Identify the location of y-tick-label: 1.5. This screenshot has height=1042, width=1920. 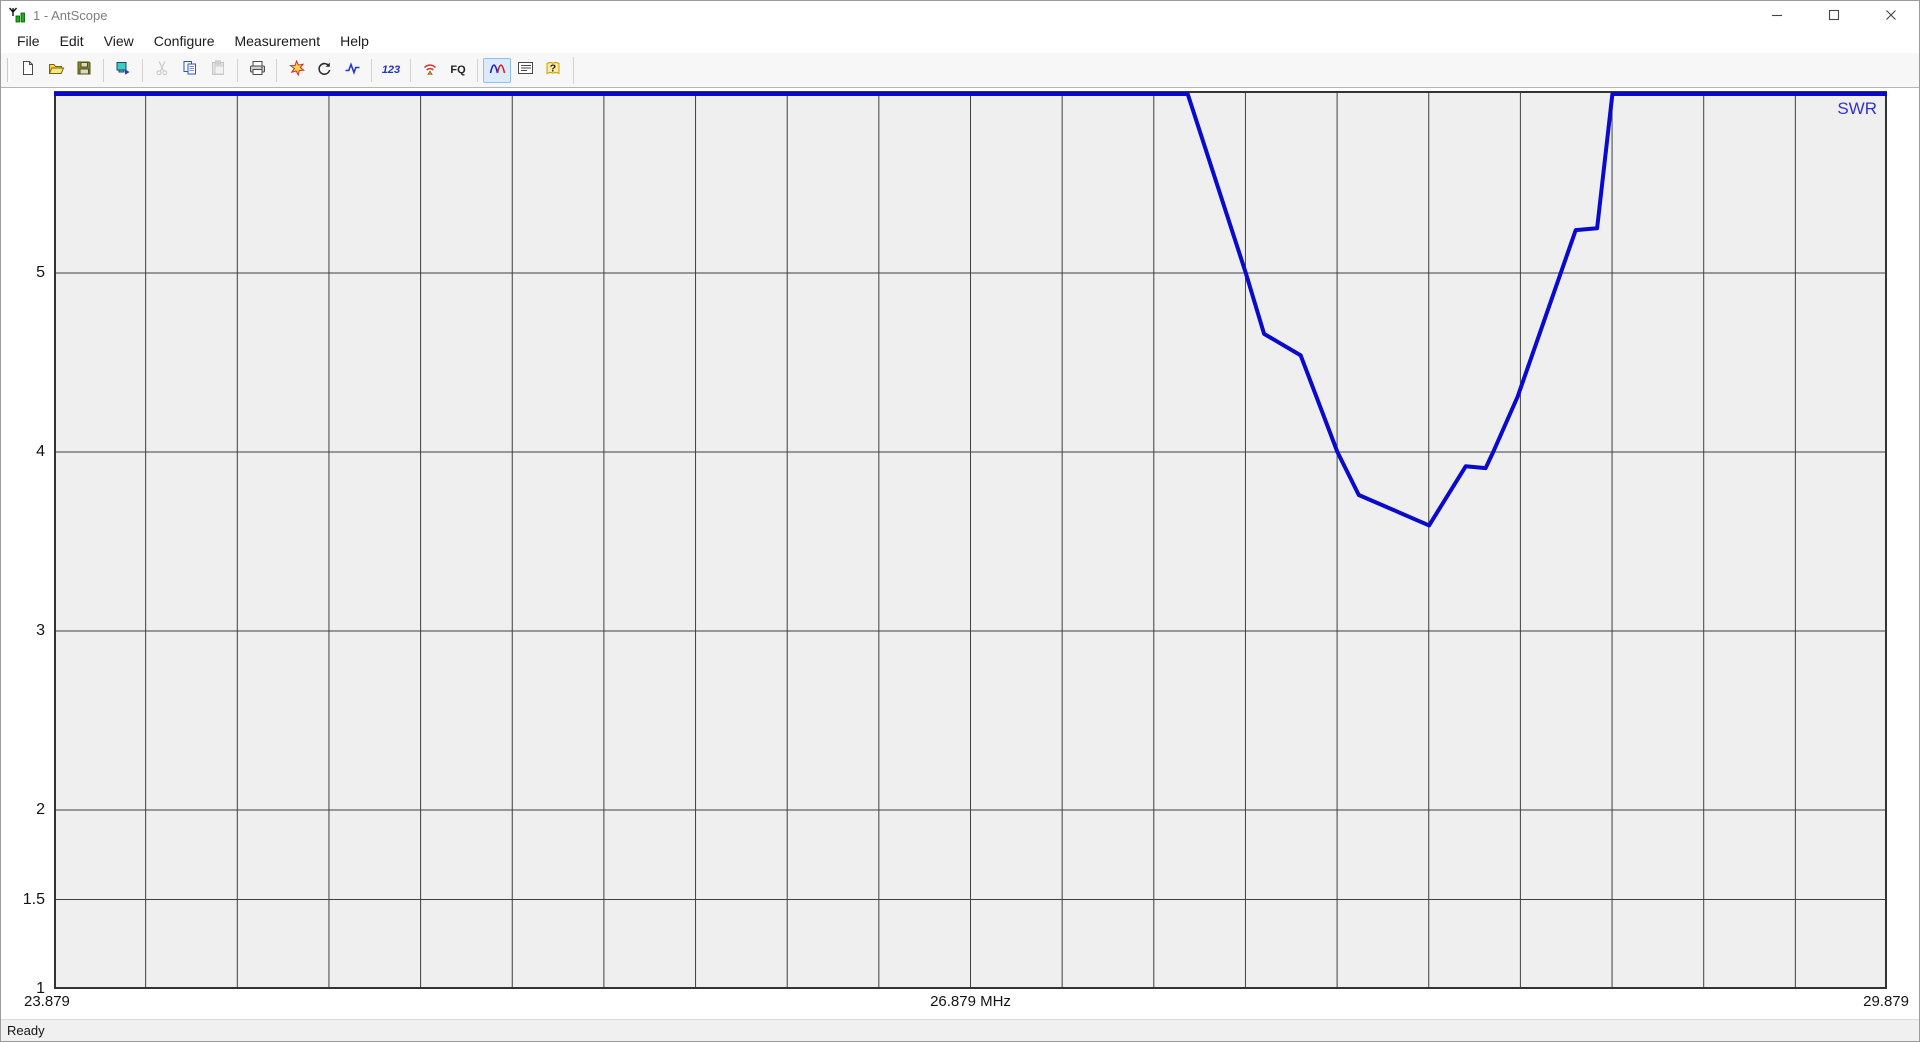
(33, 899).